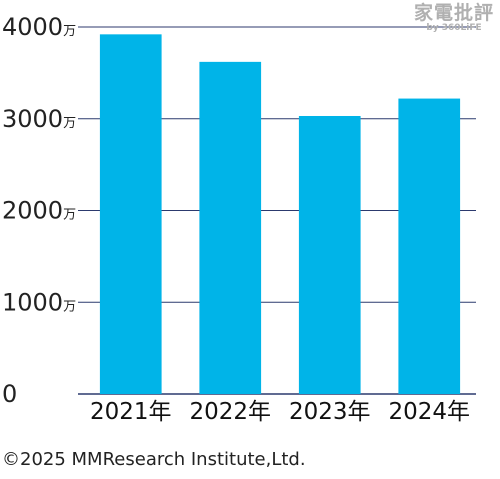  I want to click on x-tick-label: 2021年, so click(131, 412).